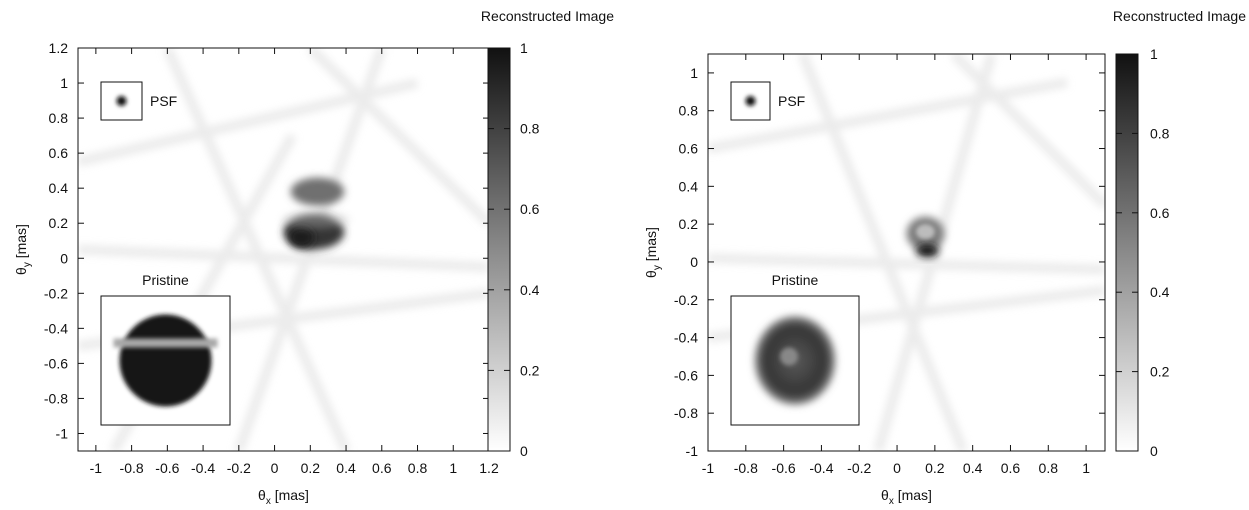 This screenshot has height=510, width=1249. Describe the element at coordinates (489, 468) in the screenshot. I see `x-tick-label: 1.2` at that location.